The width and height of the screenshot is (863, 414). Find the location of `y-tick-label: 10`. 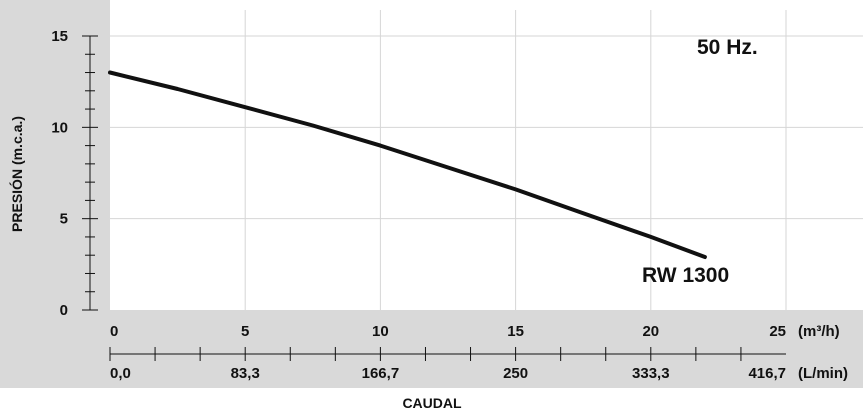

y-tick-label: 10 is located at coordinates (59, 127).